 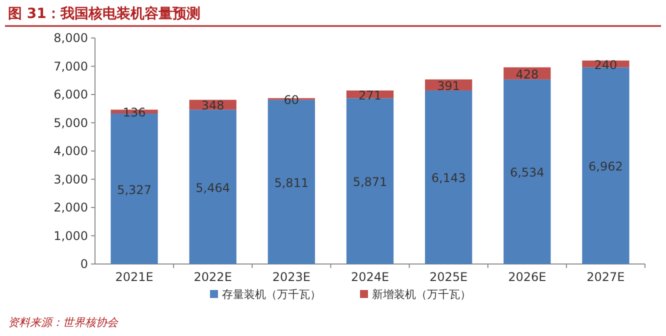 What do you see at coordinates (449, 277) in the screenshot?
I see `x-tick-label: 2025E` at bounding box center [449, 277].